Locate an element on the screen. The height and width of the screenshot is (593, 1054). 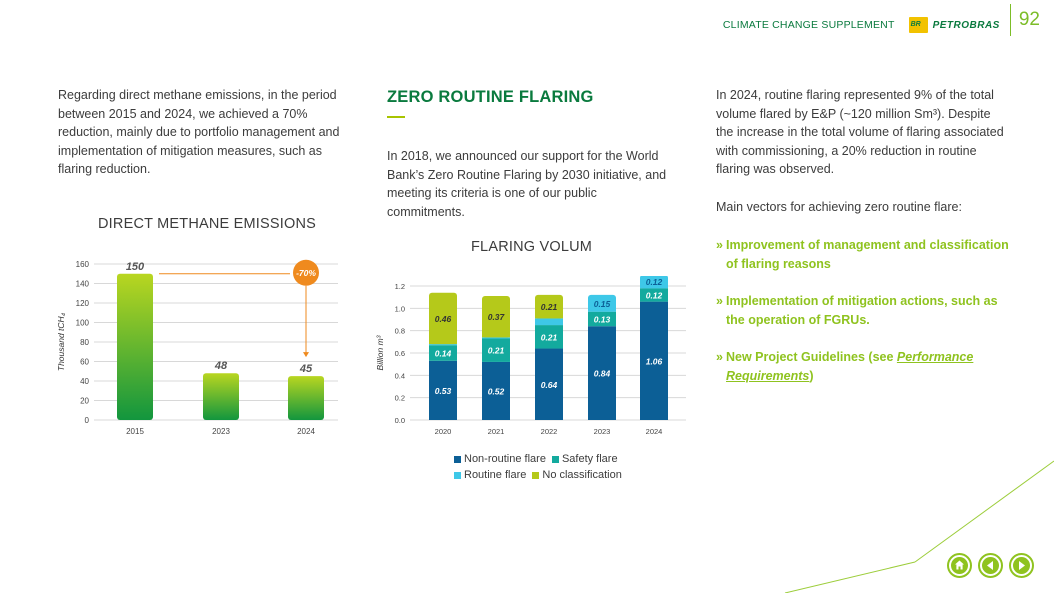
data-label: 1.06 is located at coordinates (654, 361).